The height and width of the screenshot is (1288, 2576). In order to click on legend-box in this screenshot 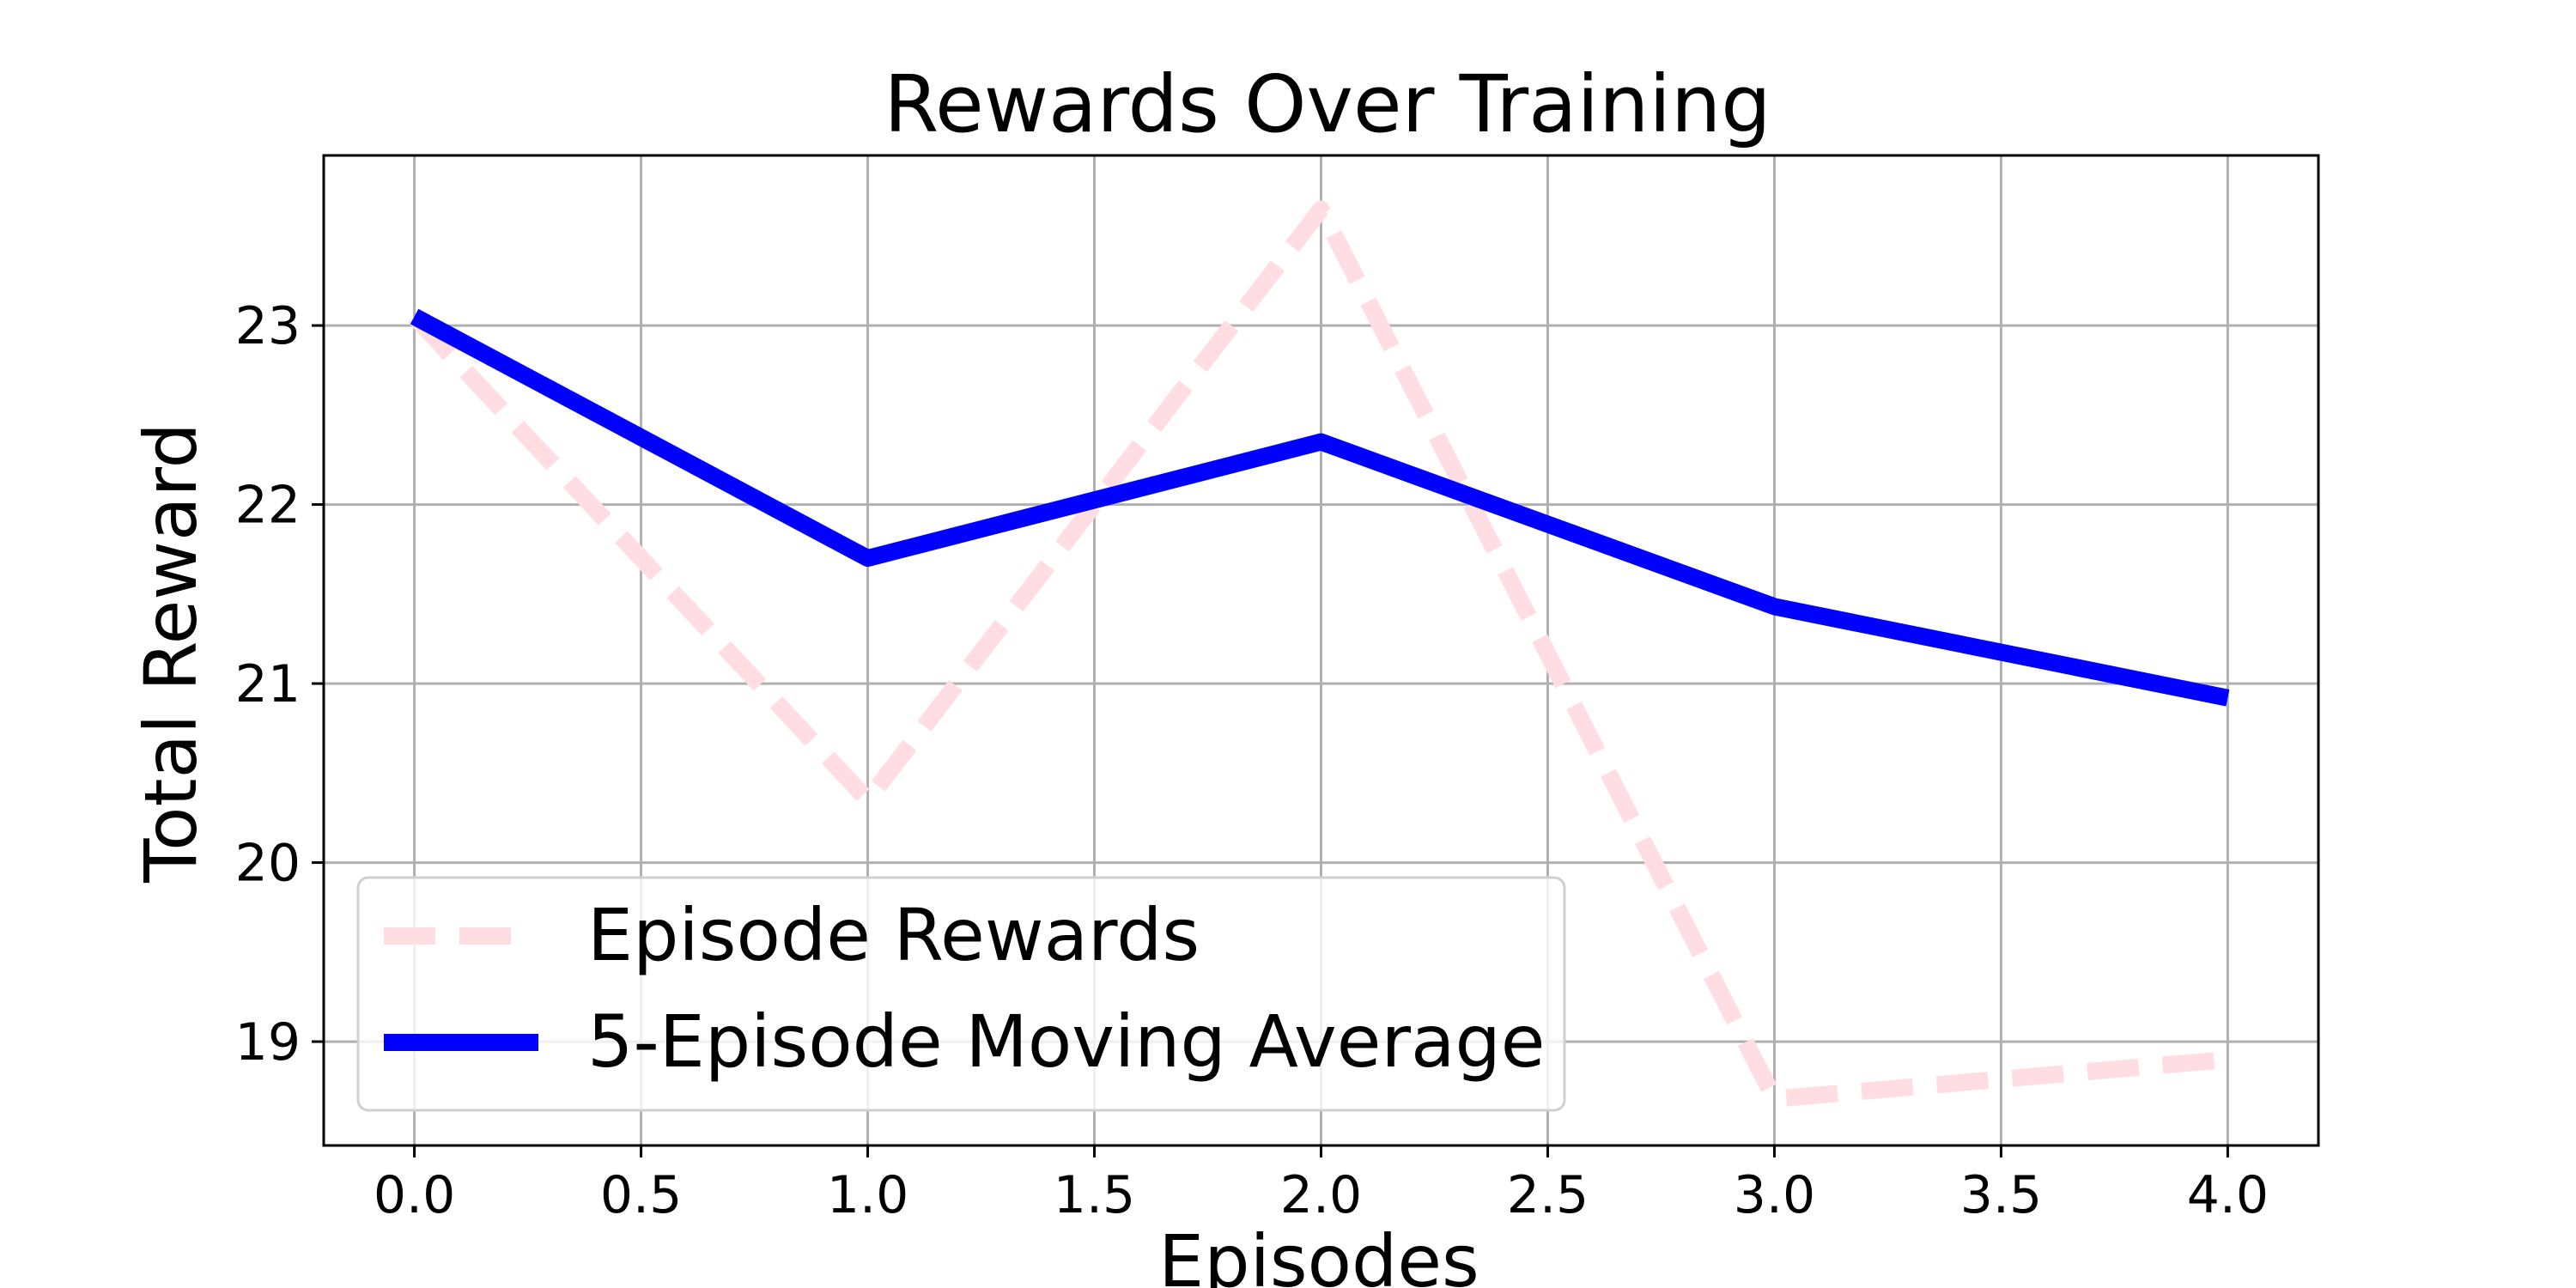, I will do `click(961, 994)`.